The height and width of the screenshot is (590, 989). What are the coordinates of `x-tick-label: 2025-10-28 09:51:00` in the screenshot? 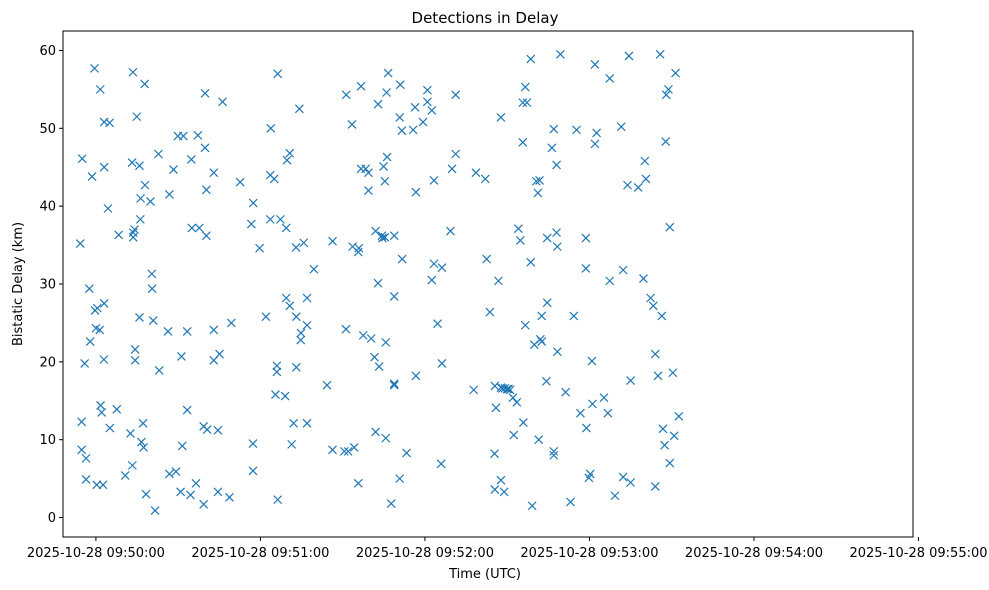 It's located at (260, 553).